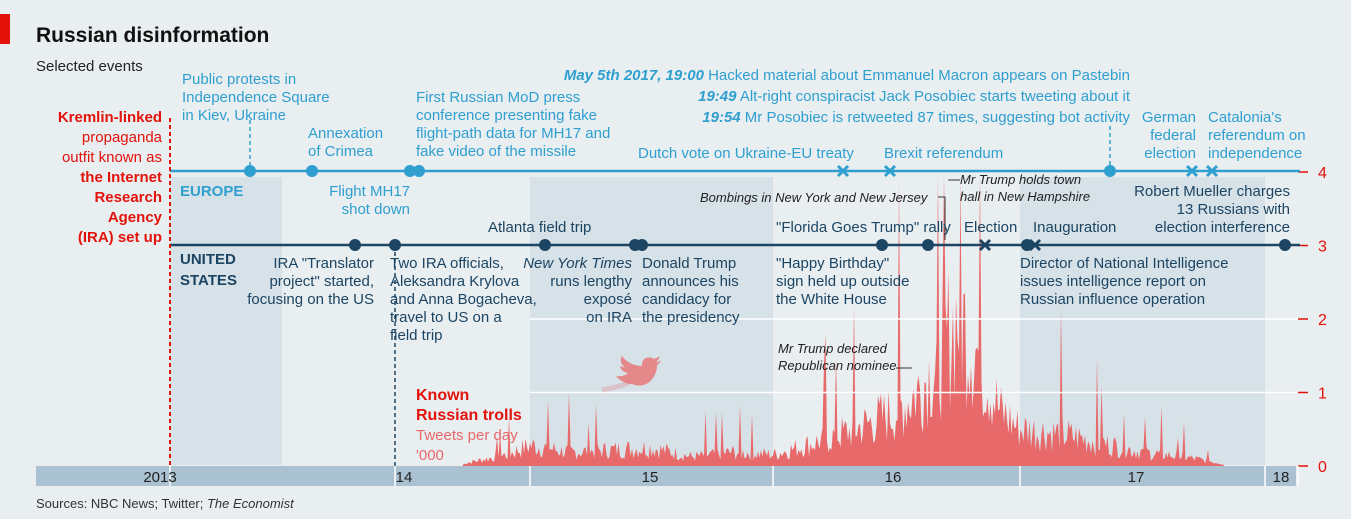 The image size is (1351, 519). I want to click on us-event-4-line-2: candidacy for, so click(686, 299).